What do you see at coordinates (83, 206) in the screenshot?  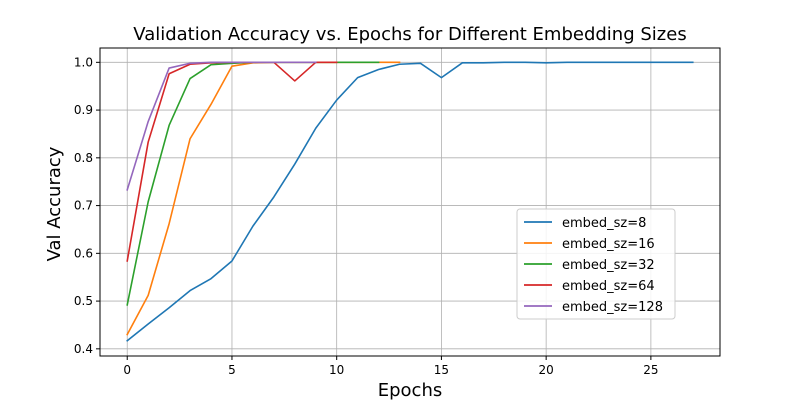 I see `y-tick-label: 0.7` at bounding box center [83, 206].